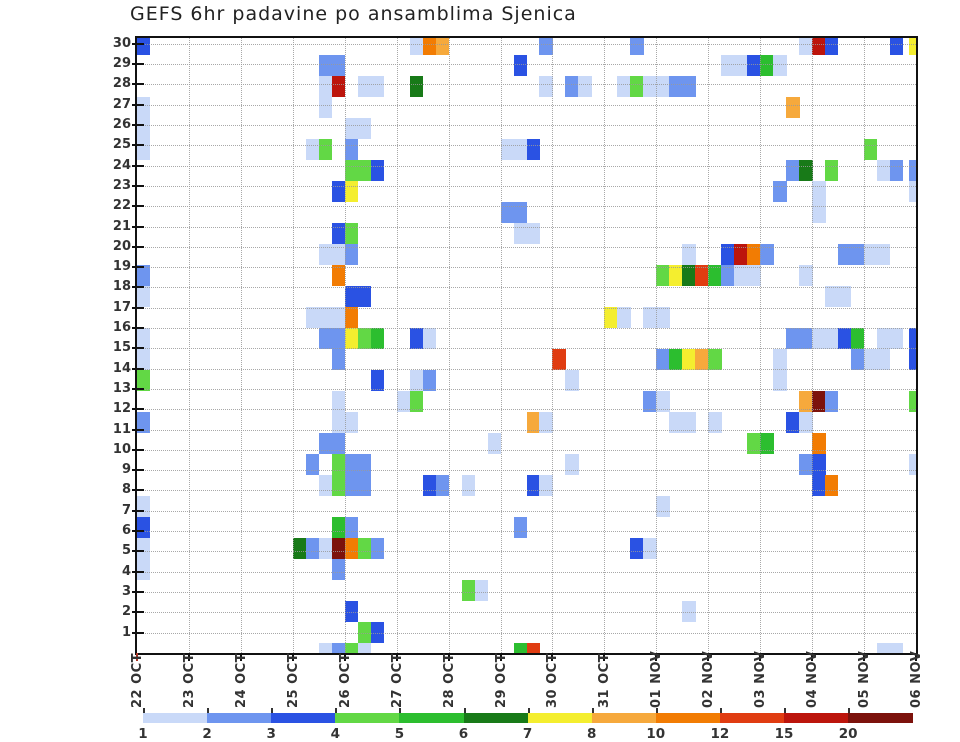 The width and height of the screenshot is (960, 742). Describe the element at coordinates (916, 679) in the screenshot. I see `x-tick-label: 06 NOV` at that location.